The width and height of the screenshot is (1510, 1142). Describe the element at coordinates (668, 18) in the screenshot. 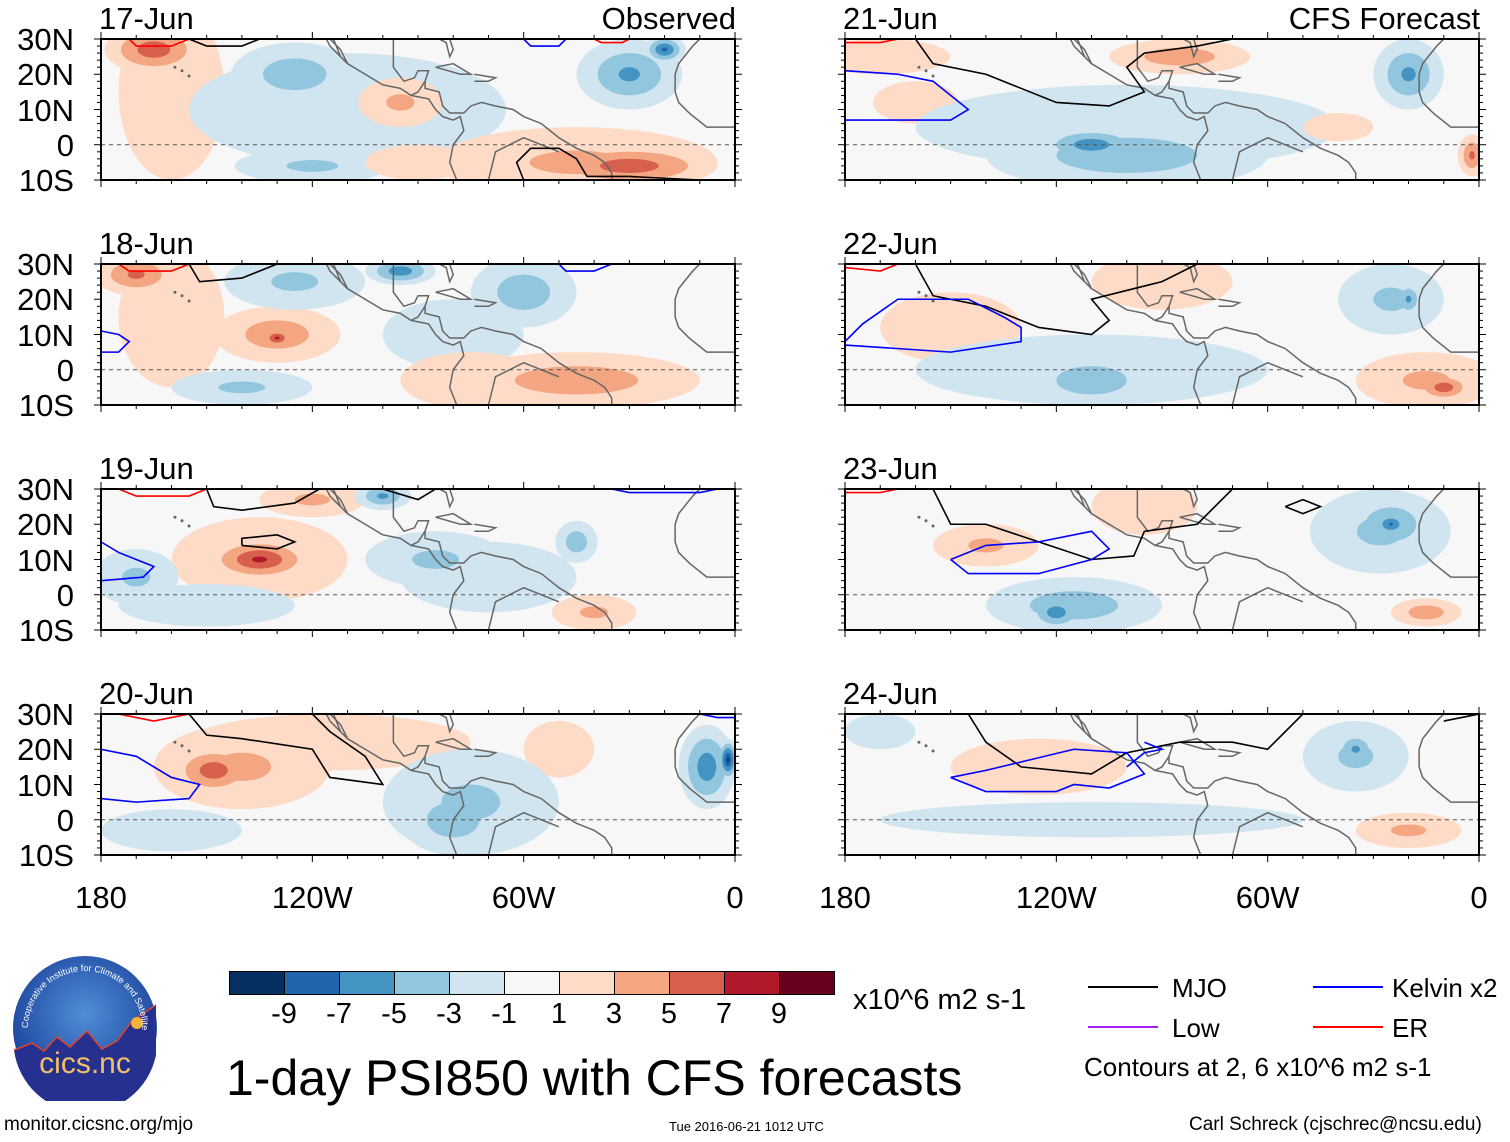

I see `panel-label: Observed` at that location.